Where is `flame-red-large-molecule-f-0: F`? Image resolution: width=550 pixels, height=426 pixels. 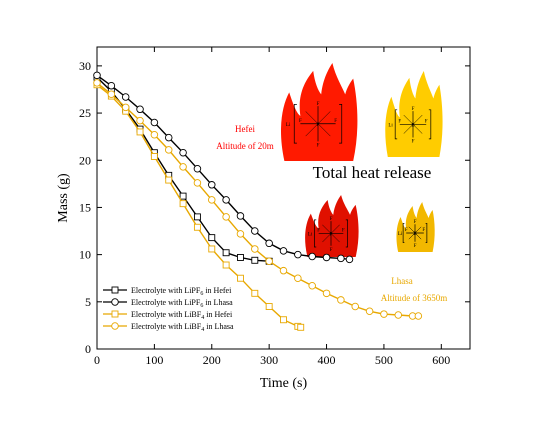 flame-red-large-molecule-f-0: F is located at coordinates (300, 121).